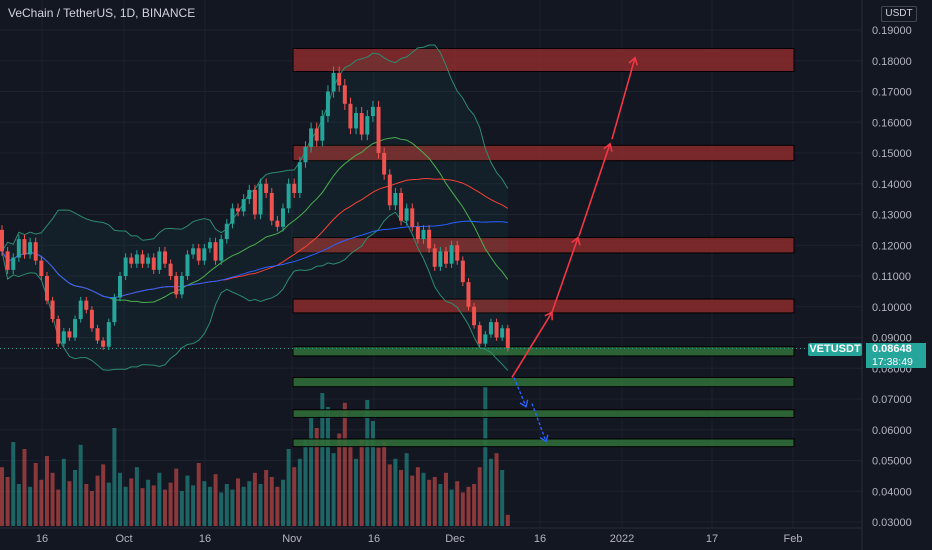 The height and width of the screenshot is (550, 932). Describe the element at coordinates (892, 216) in the screenshot. I see `price-tick-label: 0.13000` at that location.